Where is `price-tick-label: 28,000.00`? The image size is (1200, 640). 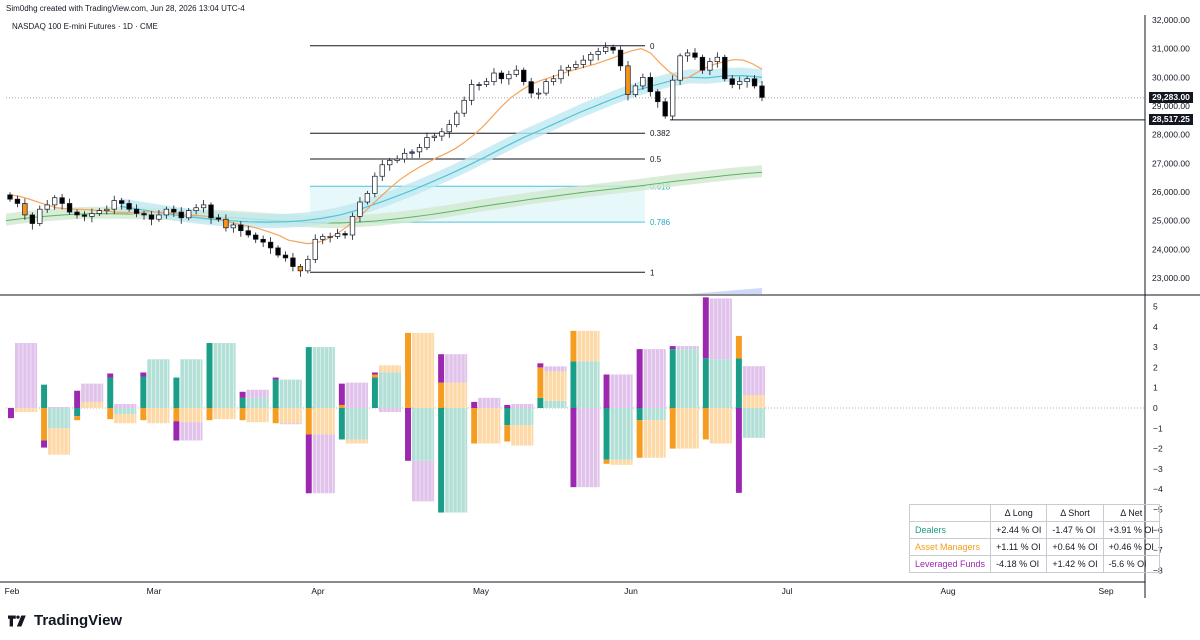
price-tick-label: 28,000.00 is located at coordinates (1171, 135).